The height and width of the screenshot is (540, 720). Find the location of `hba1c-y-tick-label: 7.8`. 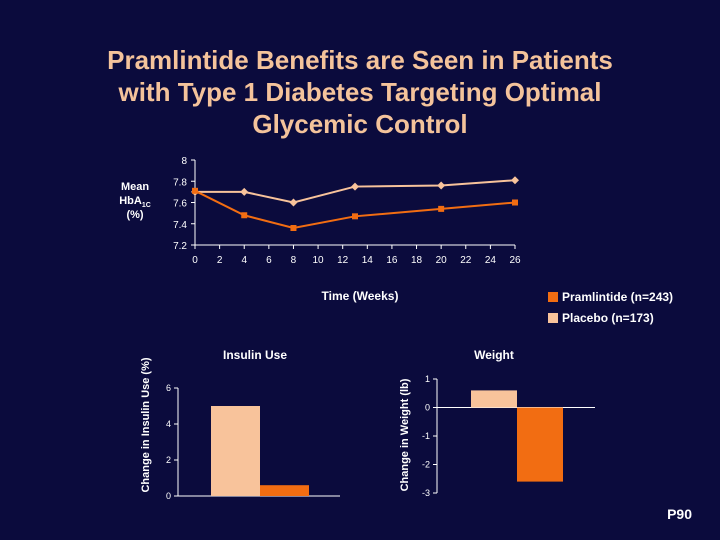

hba1c-y-tick-label: 7.8 is located at coordinates (180, 182).